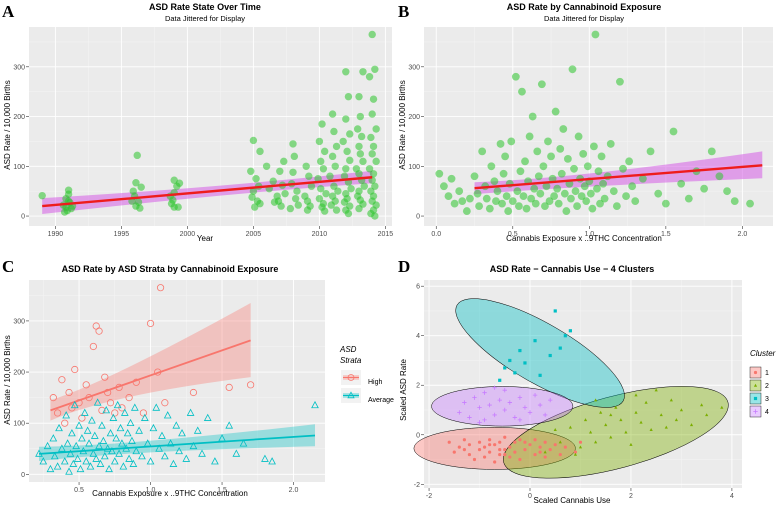 Image resolution: width=778 pixels, height=506 pixels. I want to click on panel-a-title: ASD Rate State Over Time, so click(205, 7).